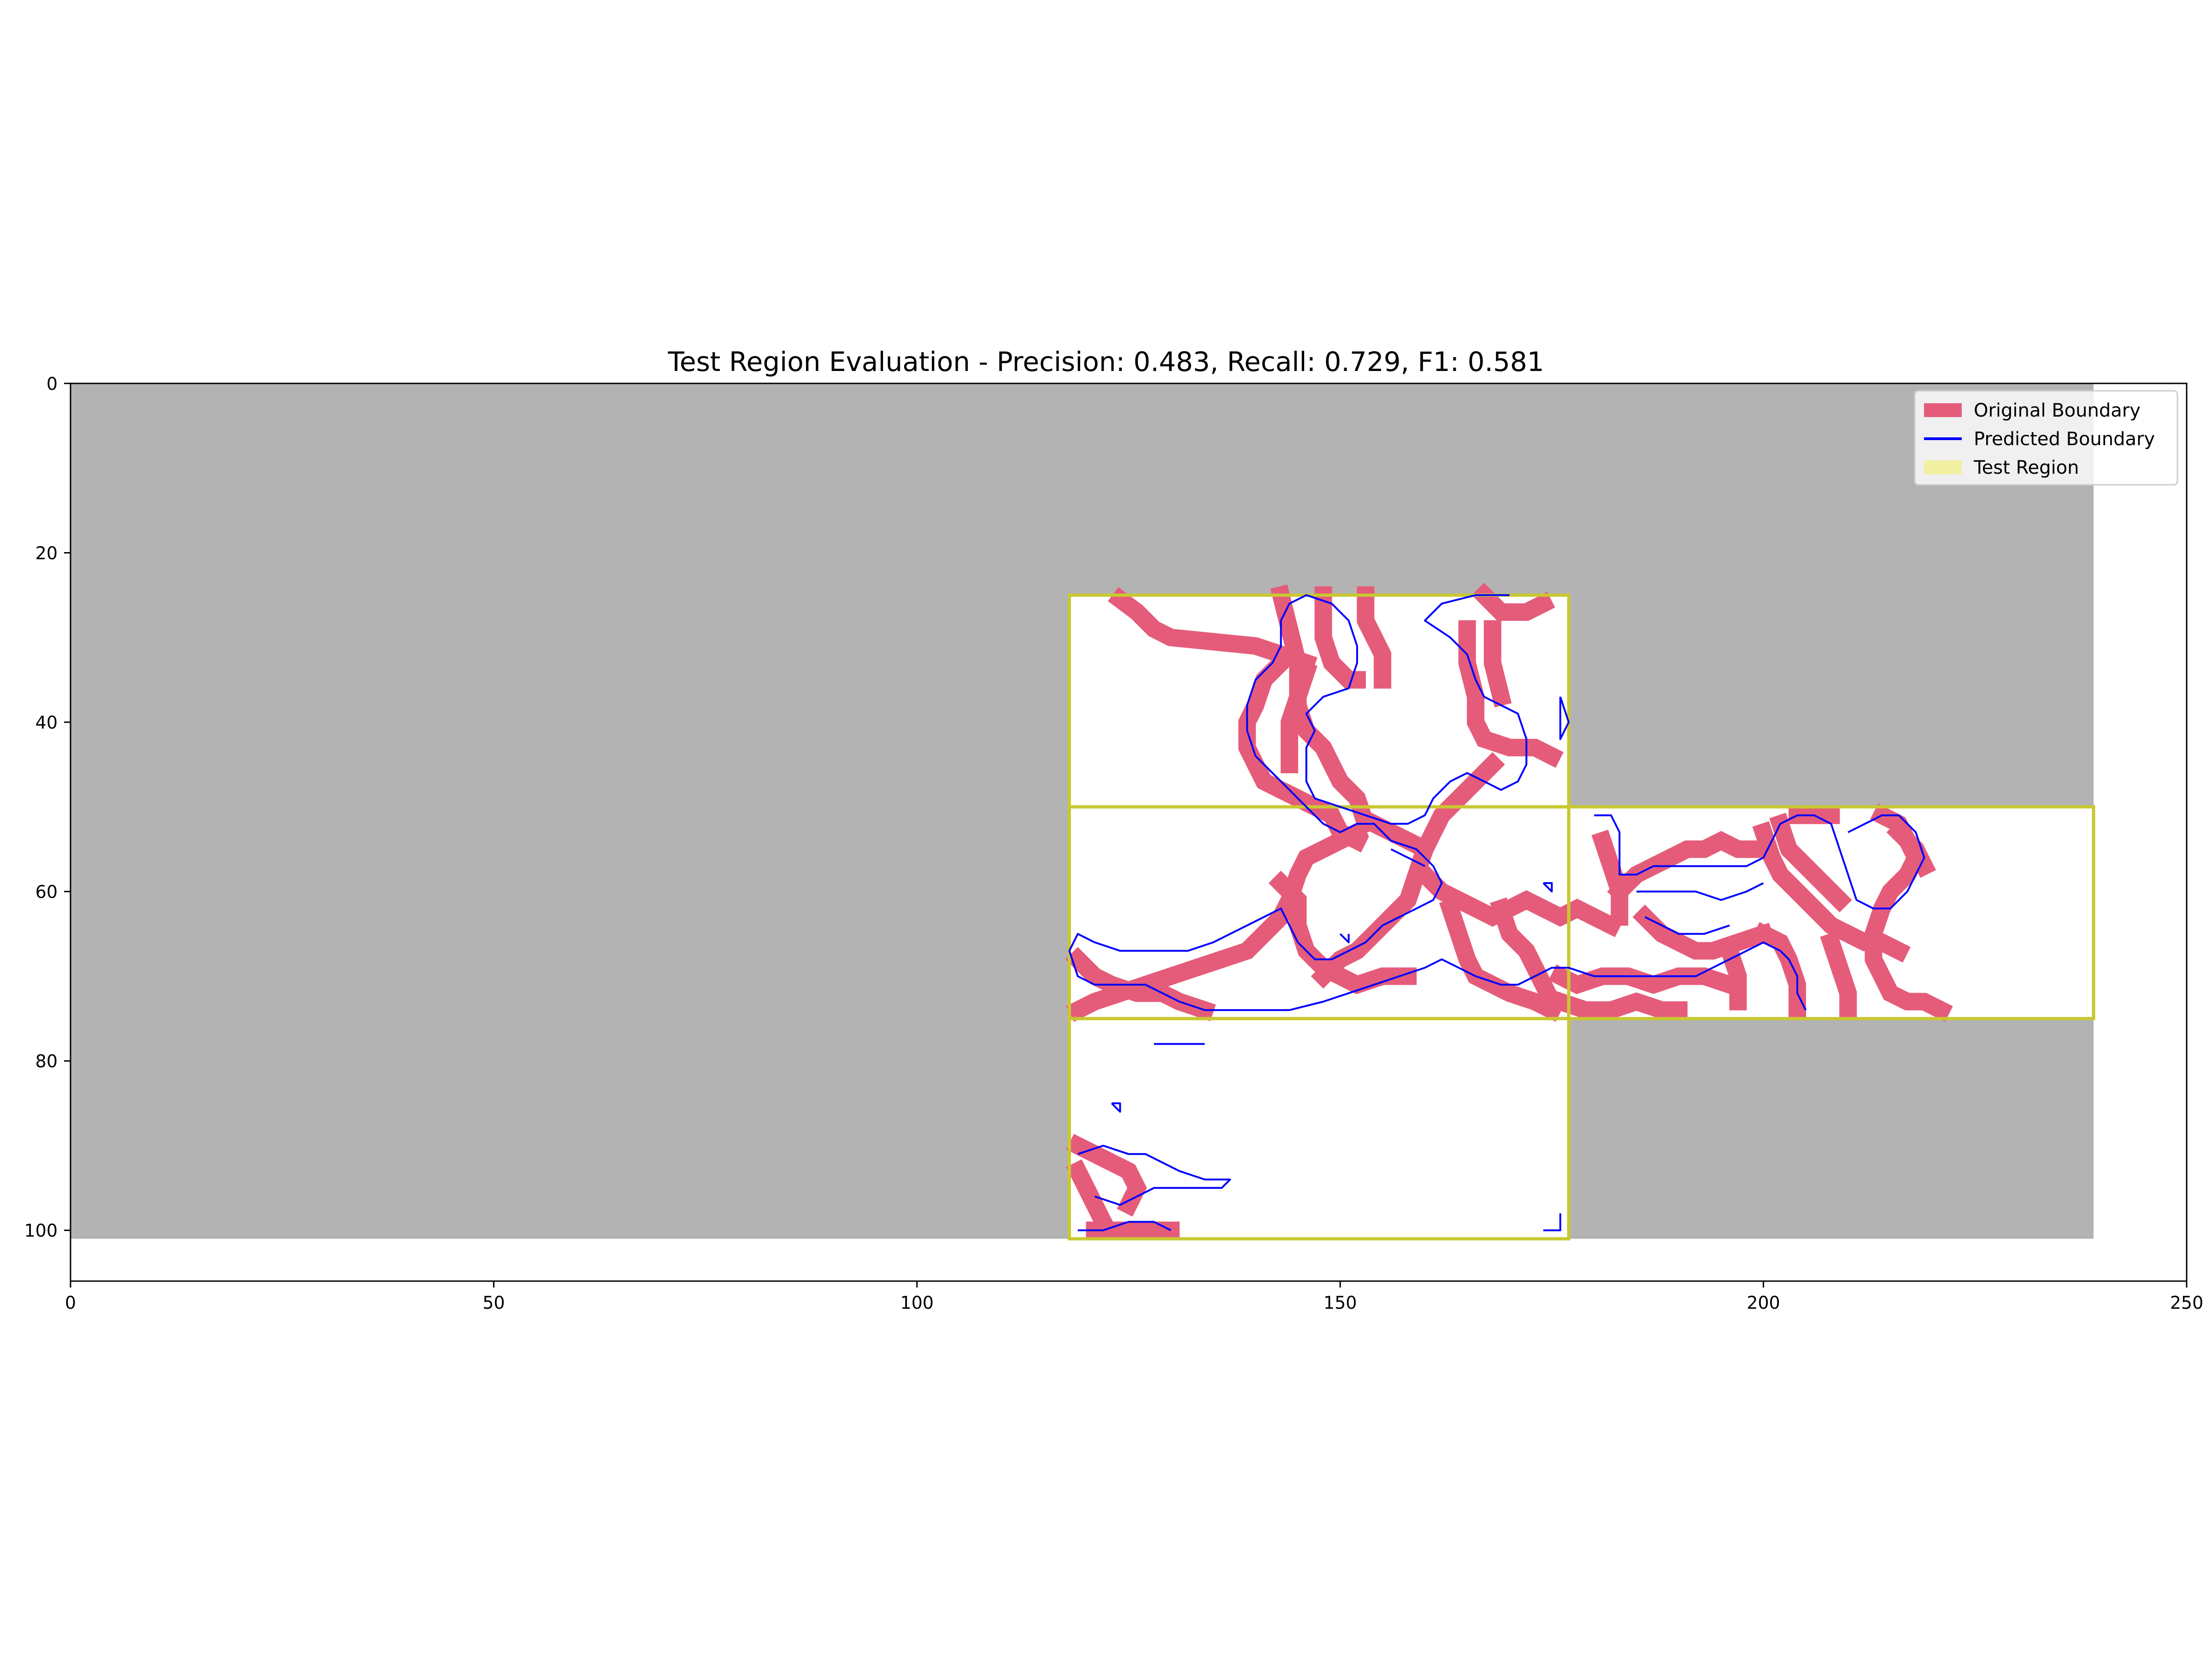 This screenshot has height=1659, width=2212. I want to click on legend-box, so click(2046, 438).